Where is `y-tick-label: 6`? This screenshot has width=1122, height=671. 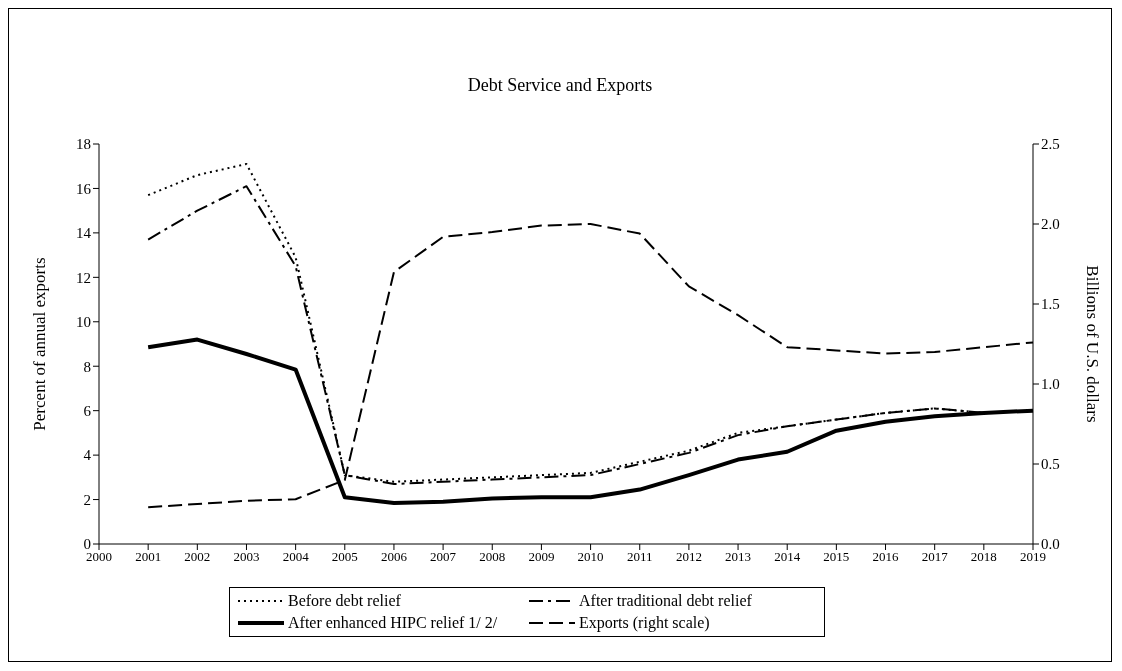 y-tick-label: 6 is located at coordinates (87, 410).